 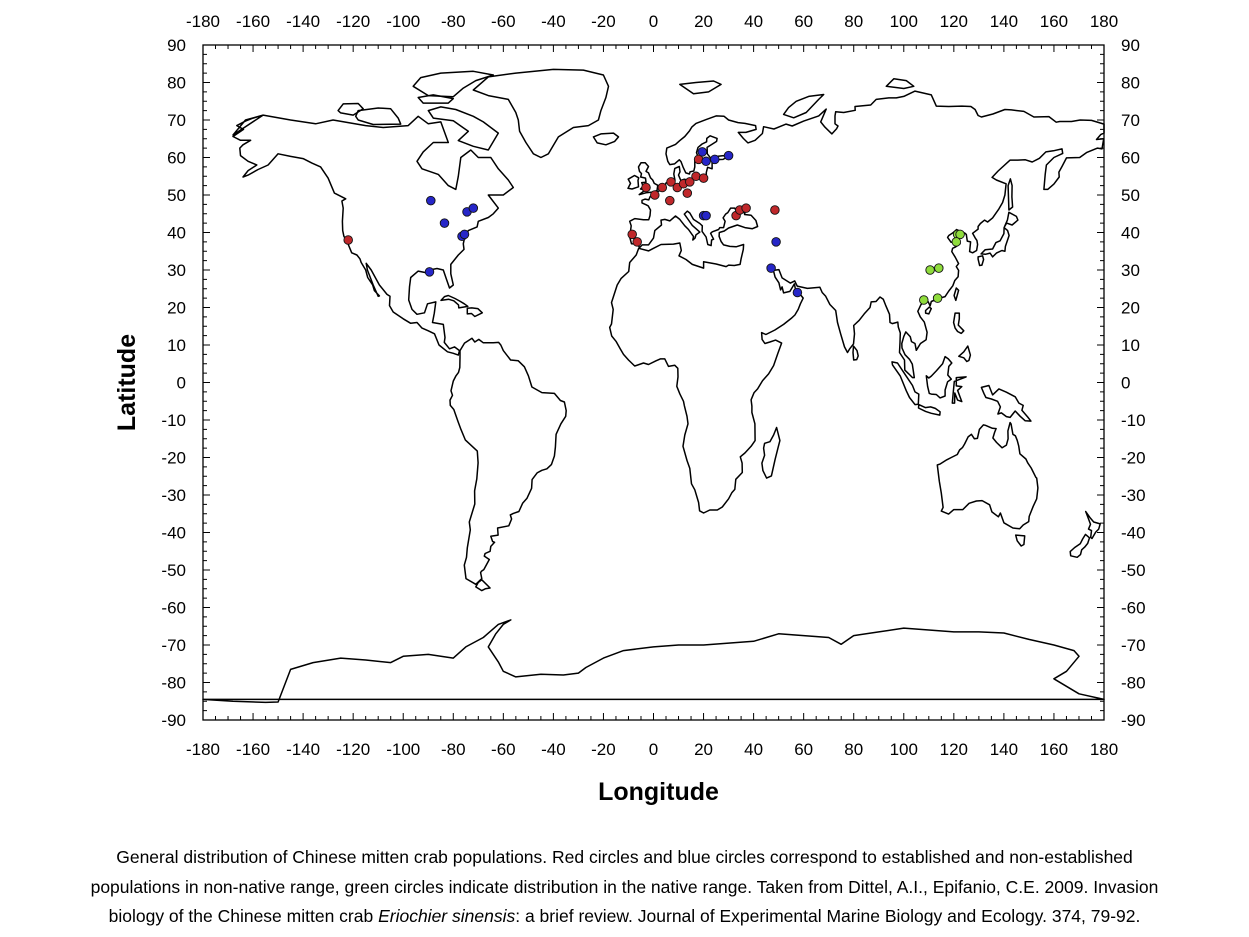 What do you see at coordinates (173, 645) in the screenshot?
I see `y-tick-label-left: -70` at bounding box center [173, 645].